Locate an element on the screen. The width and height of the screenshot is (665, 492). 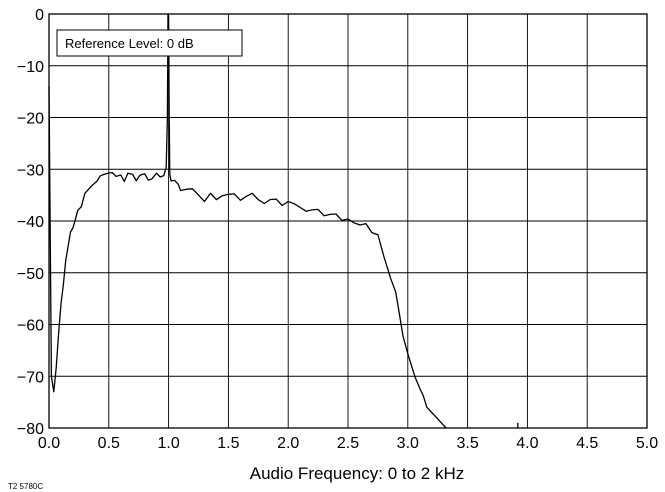
x-tick-label: 1.0 is located at coordinates (168, 443).